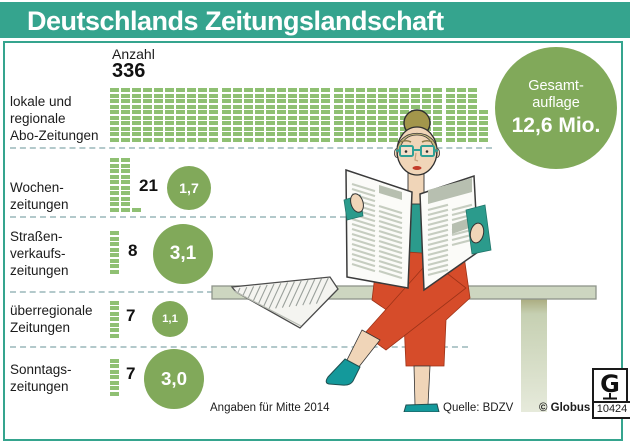 Image resolution: width=630 pixels, height=441 pixels. I want to click on row-label-wochenzeitungen: Wochen- zeitungen, so click(39, 196).